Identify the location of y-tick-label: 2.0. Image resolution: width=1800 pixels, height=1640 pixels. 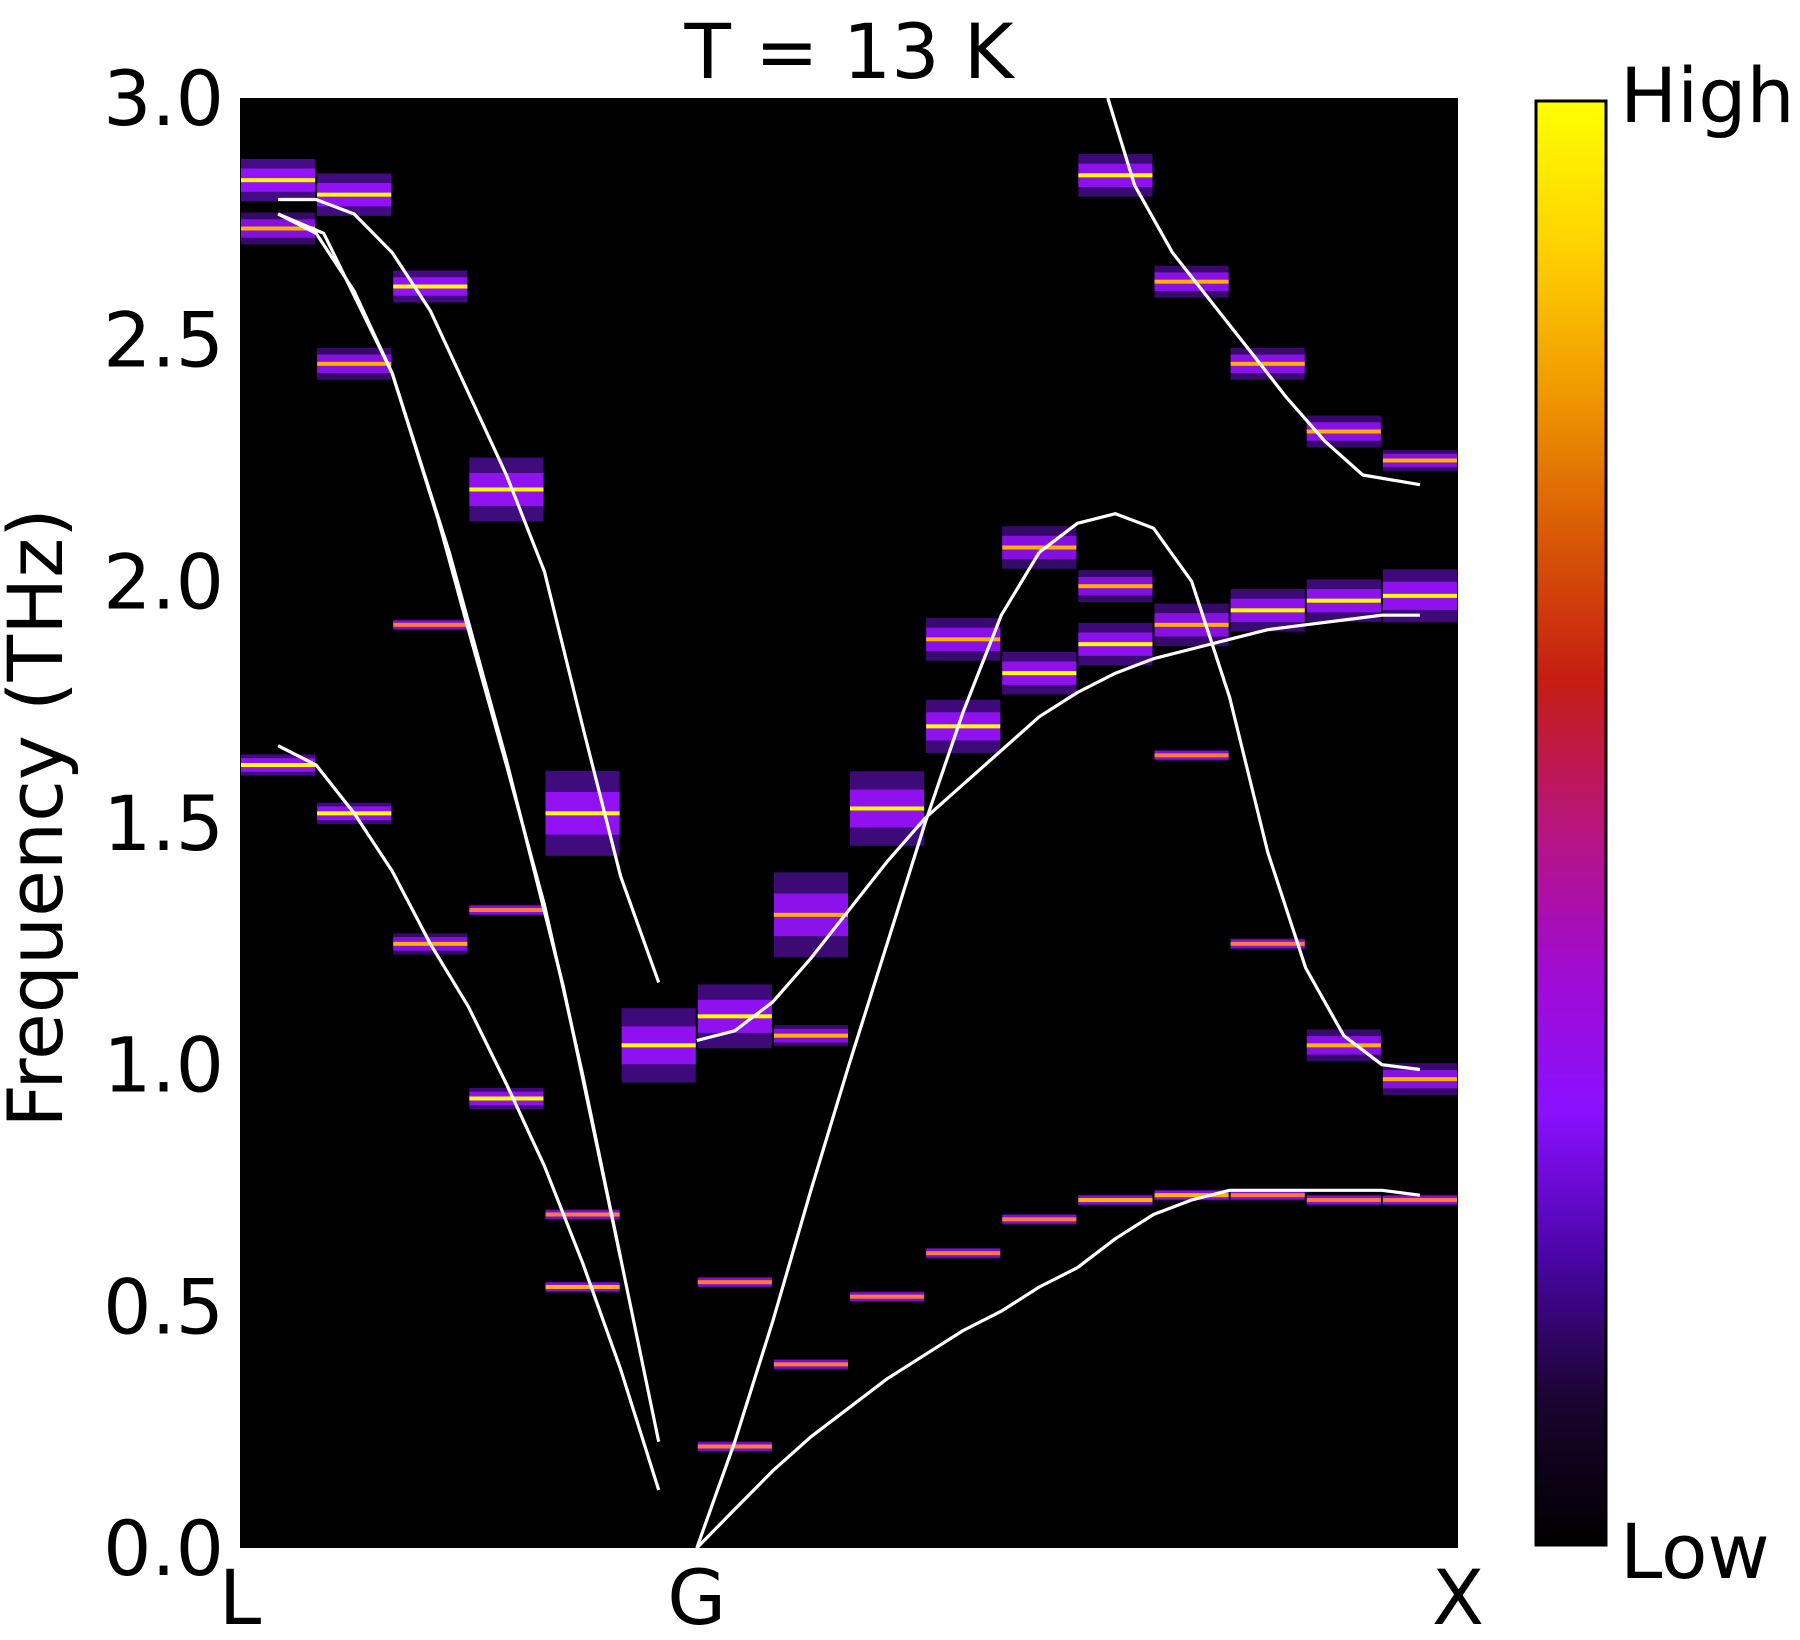
(163, 581).